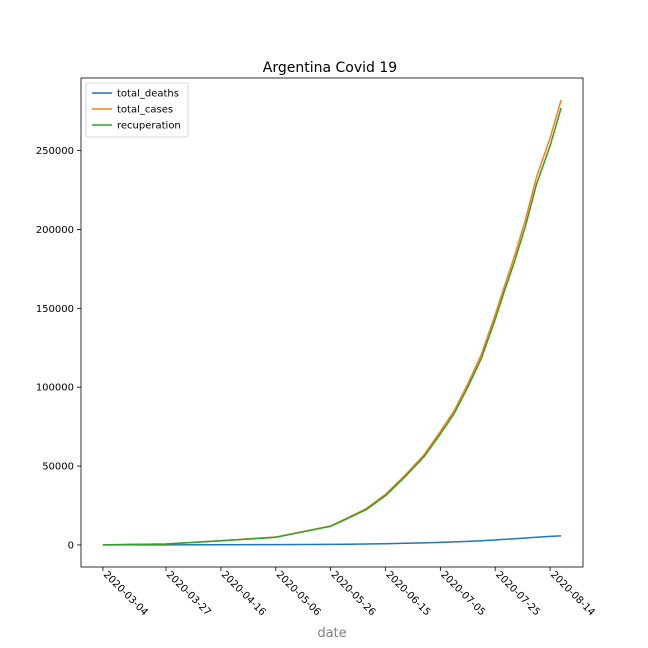 This screenshot has height=648, width=648. Describe the element at coordinates (330, 68) in the screenshot. I see `chart-title: Argentina Covid 19` at that location.